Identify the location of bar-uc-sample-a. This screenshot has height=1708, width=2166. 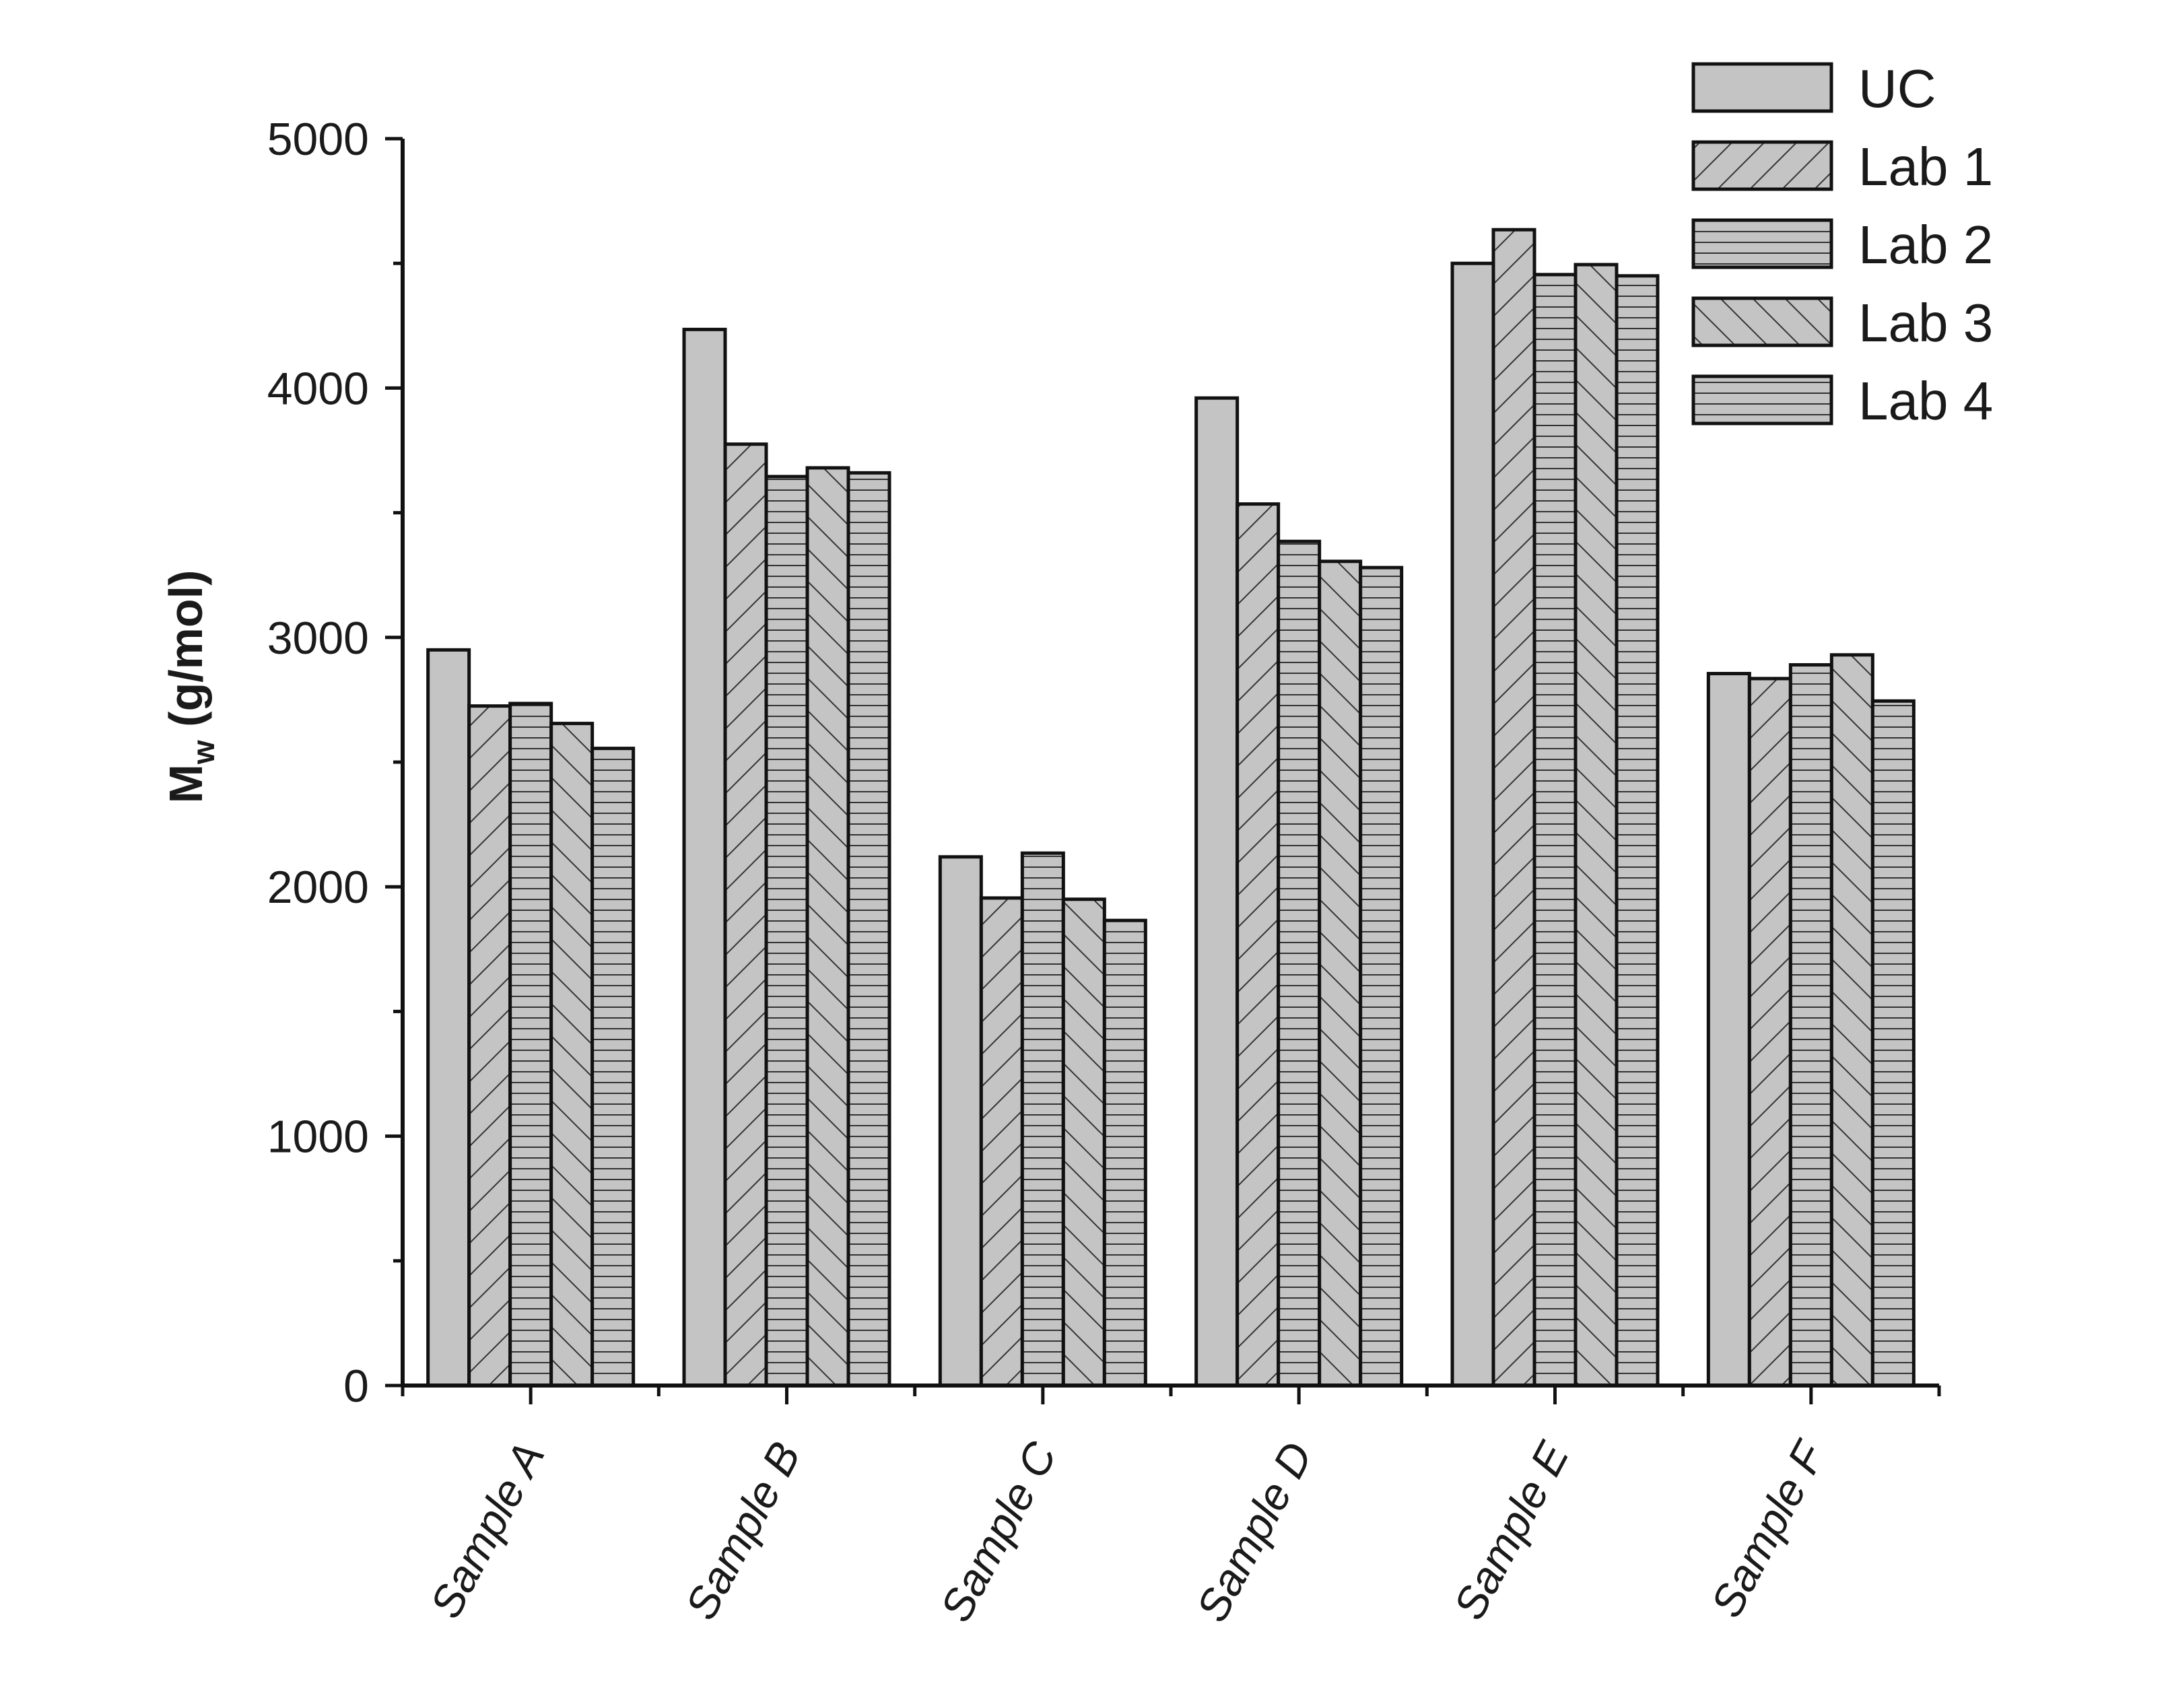
(448, 1018).